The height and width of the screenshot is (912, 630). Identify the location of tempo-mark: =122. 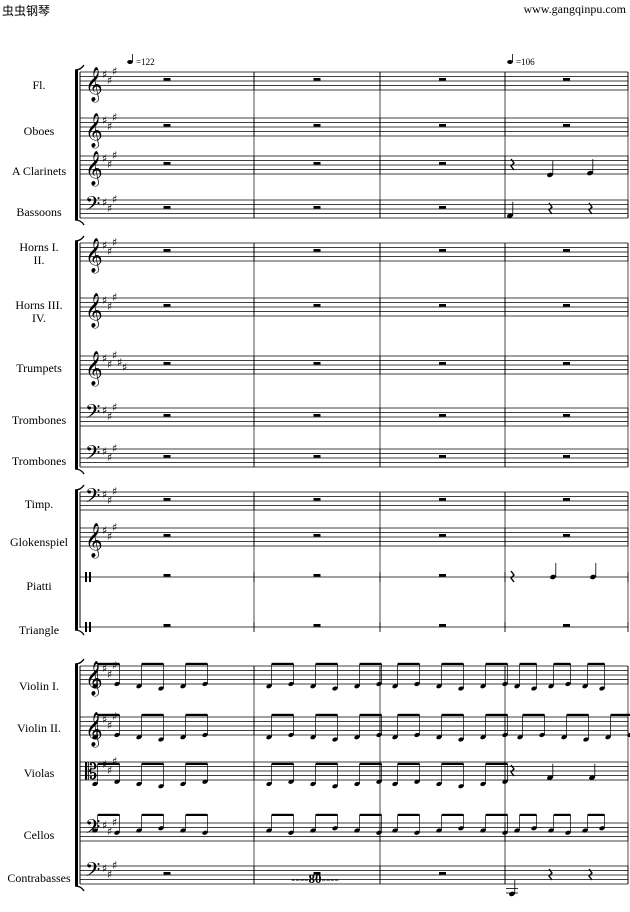
(141, 60).